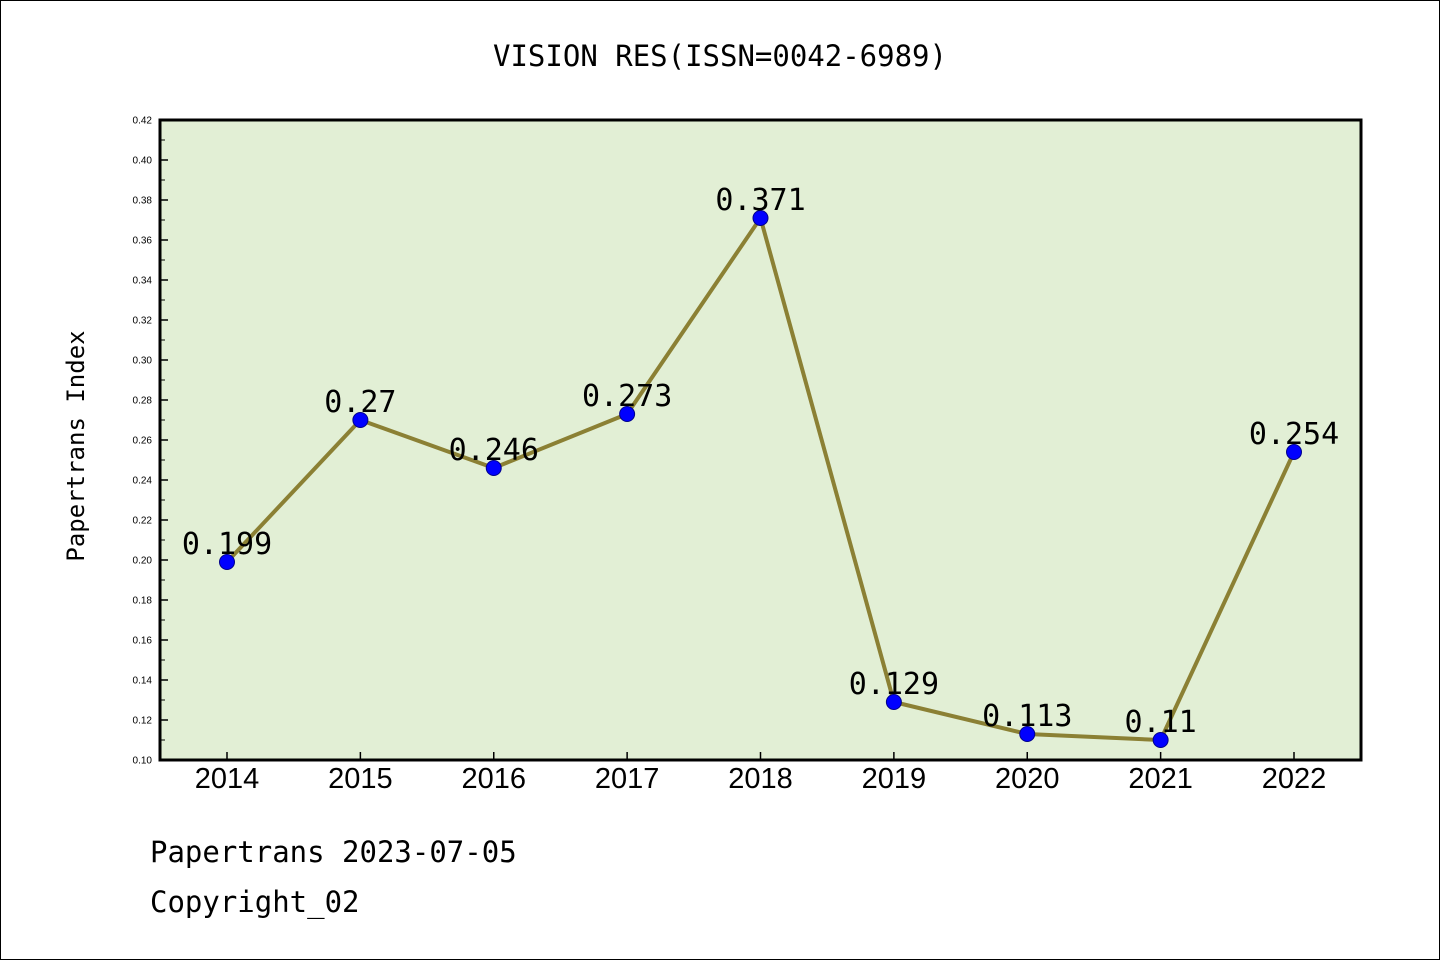  I want to click on data-label-2020: 0.113, so click(1027, 716).